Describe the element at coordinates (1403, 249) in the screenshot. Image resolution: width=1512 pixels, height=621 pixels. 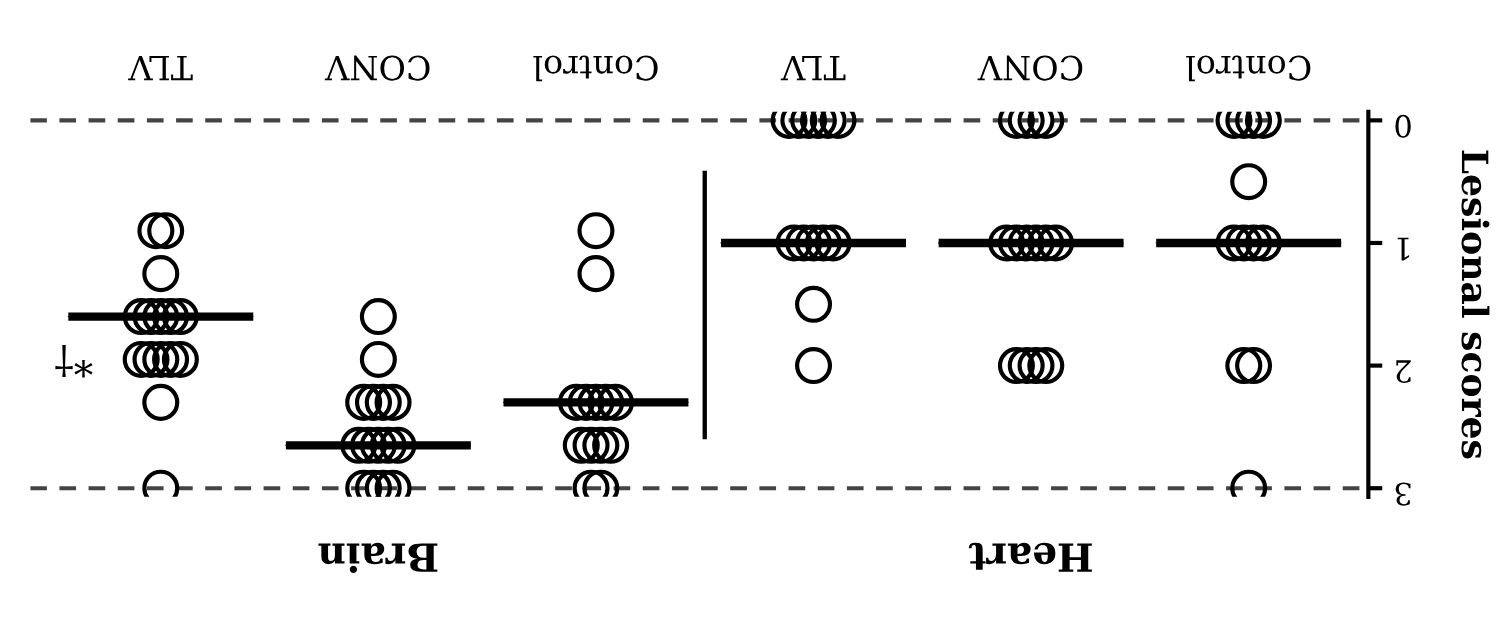
I see `y-tick-label: 1` at that location.